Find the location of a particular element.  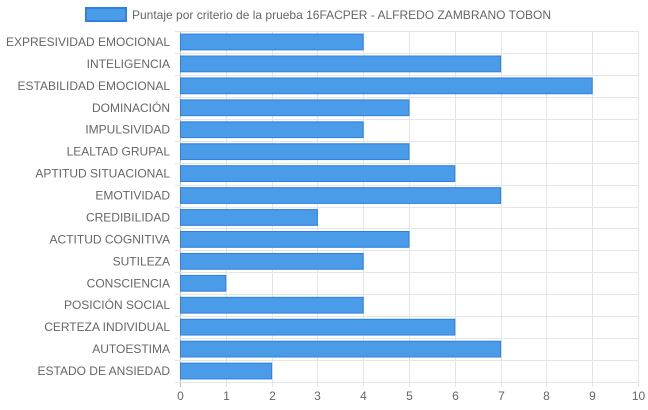

x-tick-label: 6 is located at coordinates (455, 396).